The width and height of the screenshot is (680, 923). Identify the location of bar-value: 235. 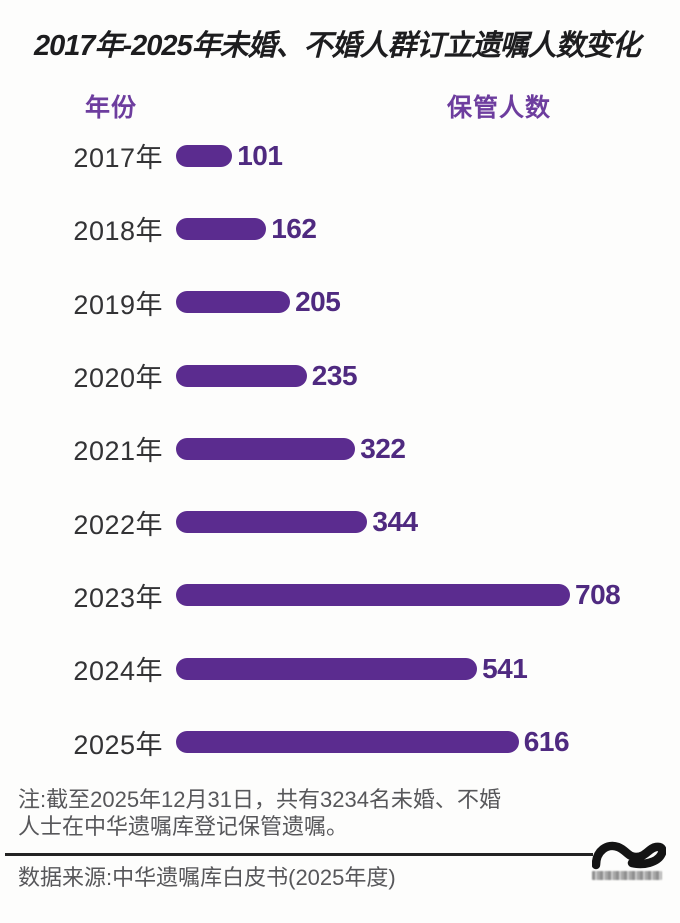
(334, 375).